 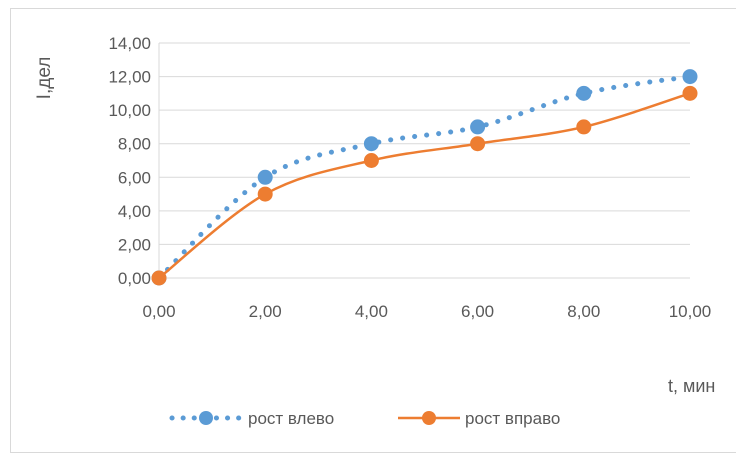 What do you see at coordinates (129, 43) in the screenshot?
I see `y-tick-label: 14,00` at bounding box center [129, 43].